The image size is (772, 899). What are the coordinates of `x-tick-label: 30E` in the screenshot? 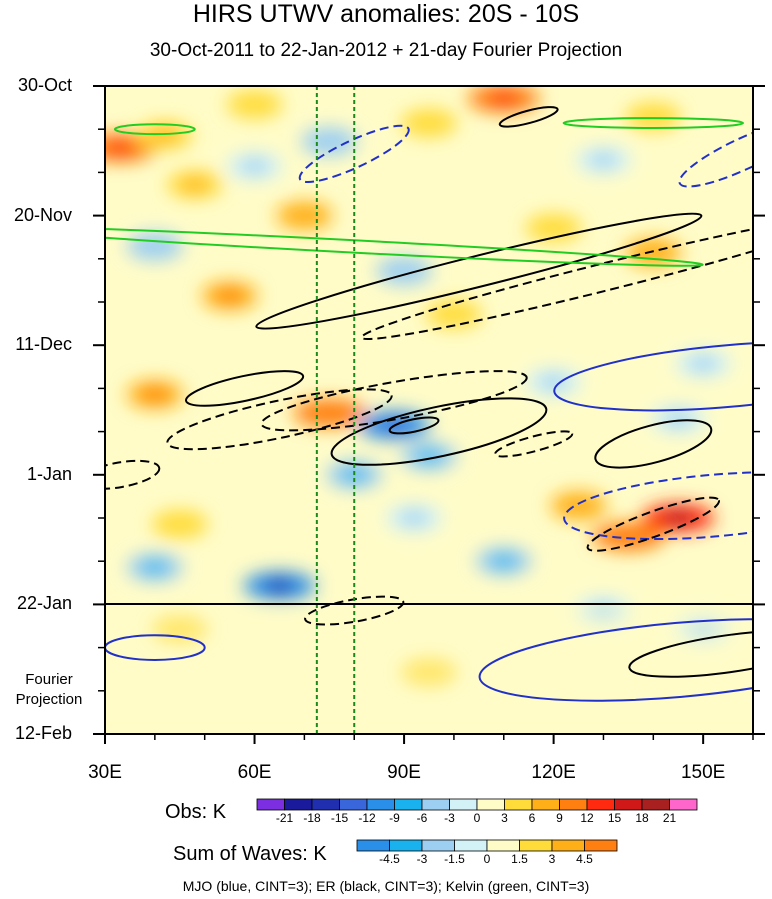 It's located at (105, 772).